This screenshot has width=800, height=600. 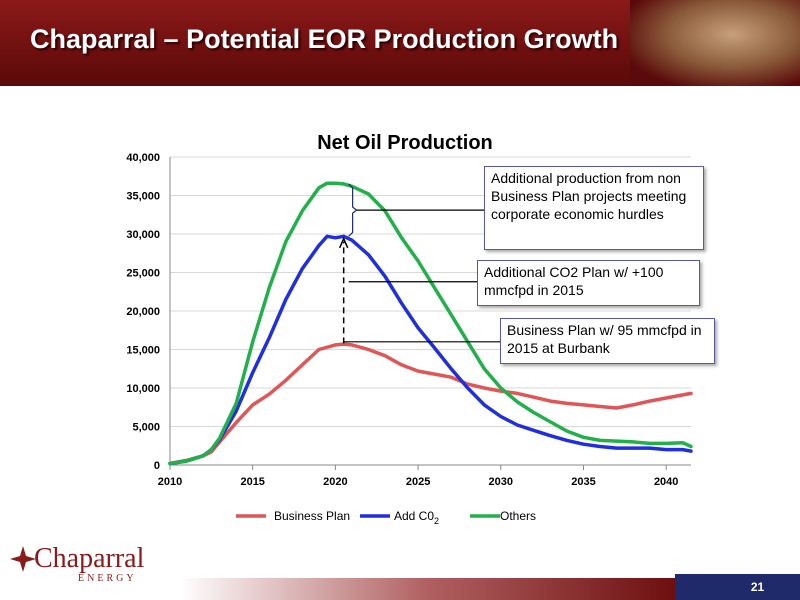 What do you see at coordinates (715, 43) in the screenshot?
I see `header-decoration-image` at bounding box center [715, 43].